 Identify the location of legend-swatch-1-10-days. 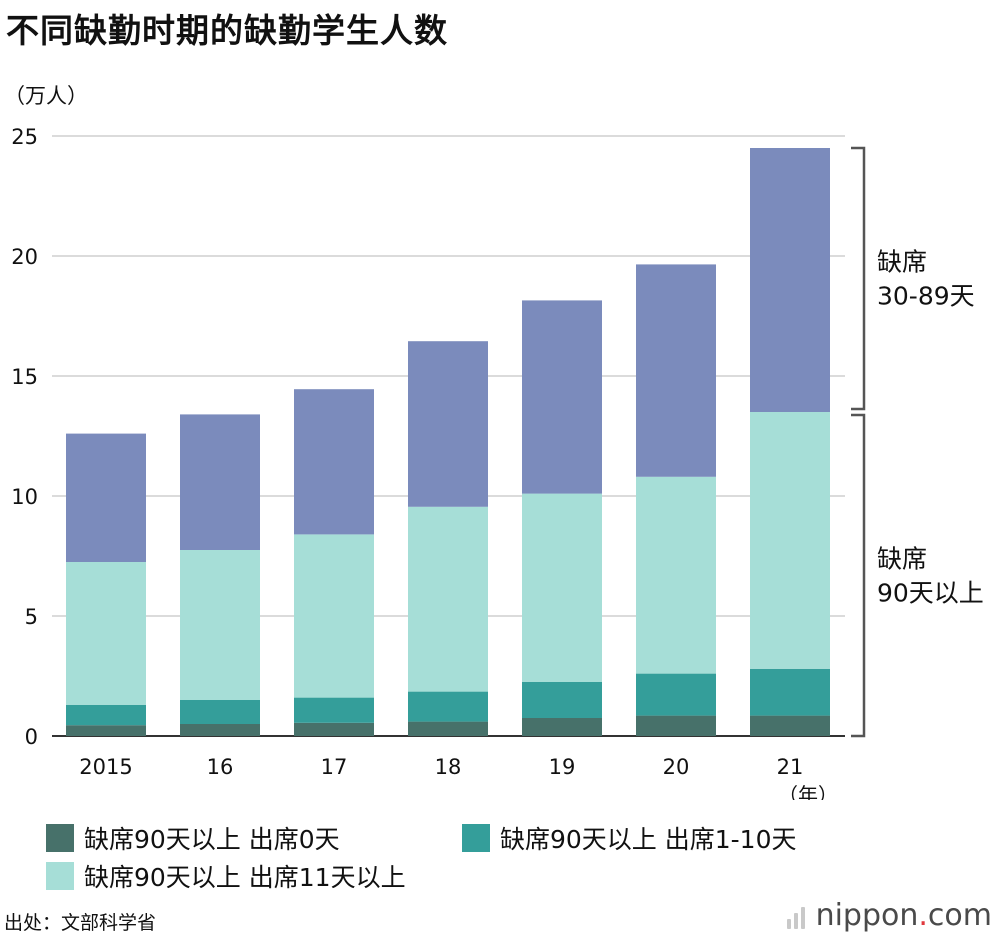
(476, 838).